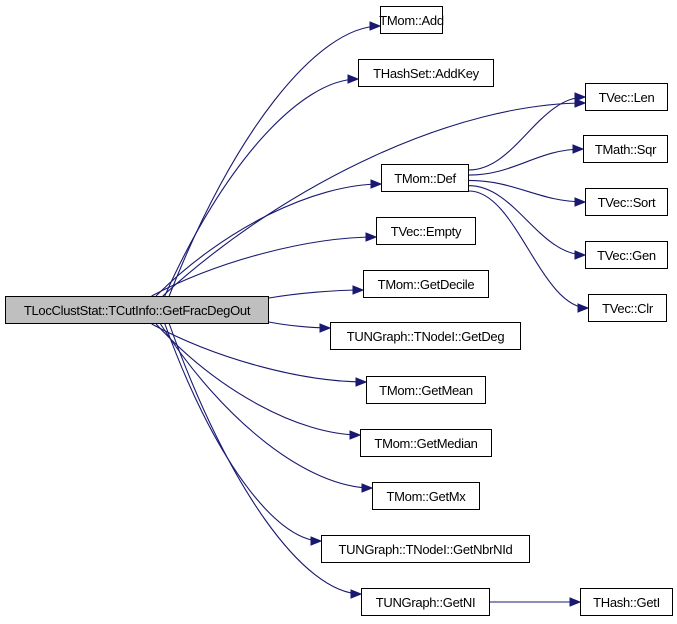 This screenshot has height=624, width=677. Describe the element at coordinates (375, 26) in the screenshot. I see `edge-root-add-arrowhead` at that location.